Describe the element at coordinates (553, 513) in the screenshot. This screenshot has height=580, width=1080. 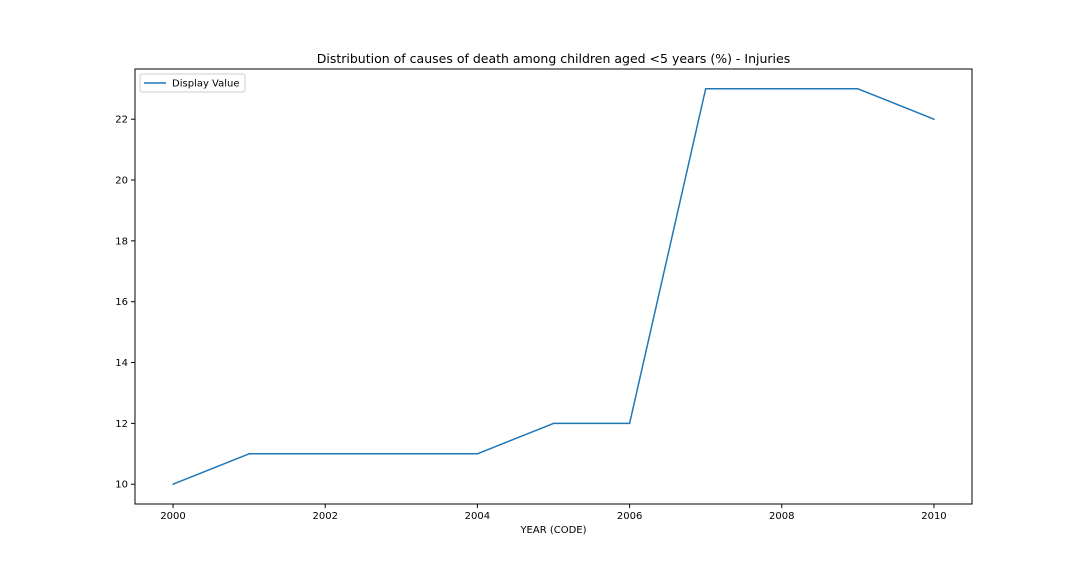
I see `x-axis: 2000 2002 2004 2006 2008 2010` at that location.